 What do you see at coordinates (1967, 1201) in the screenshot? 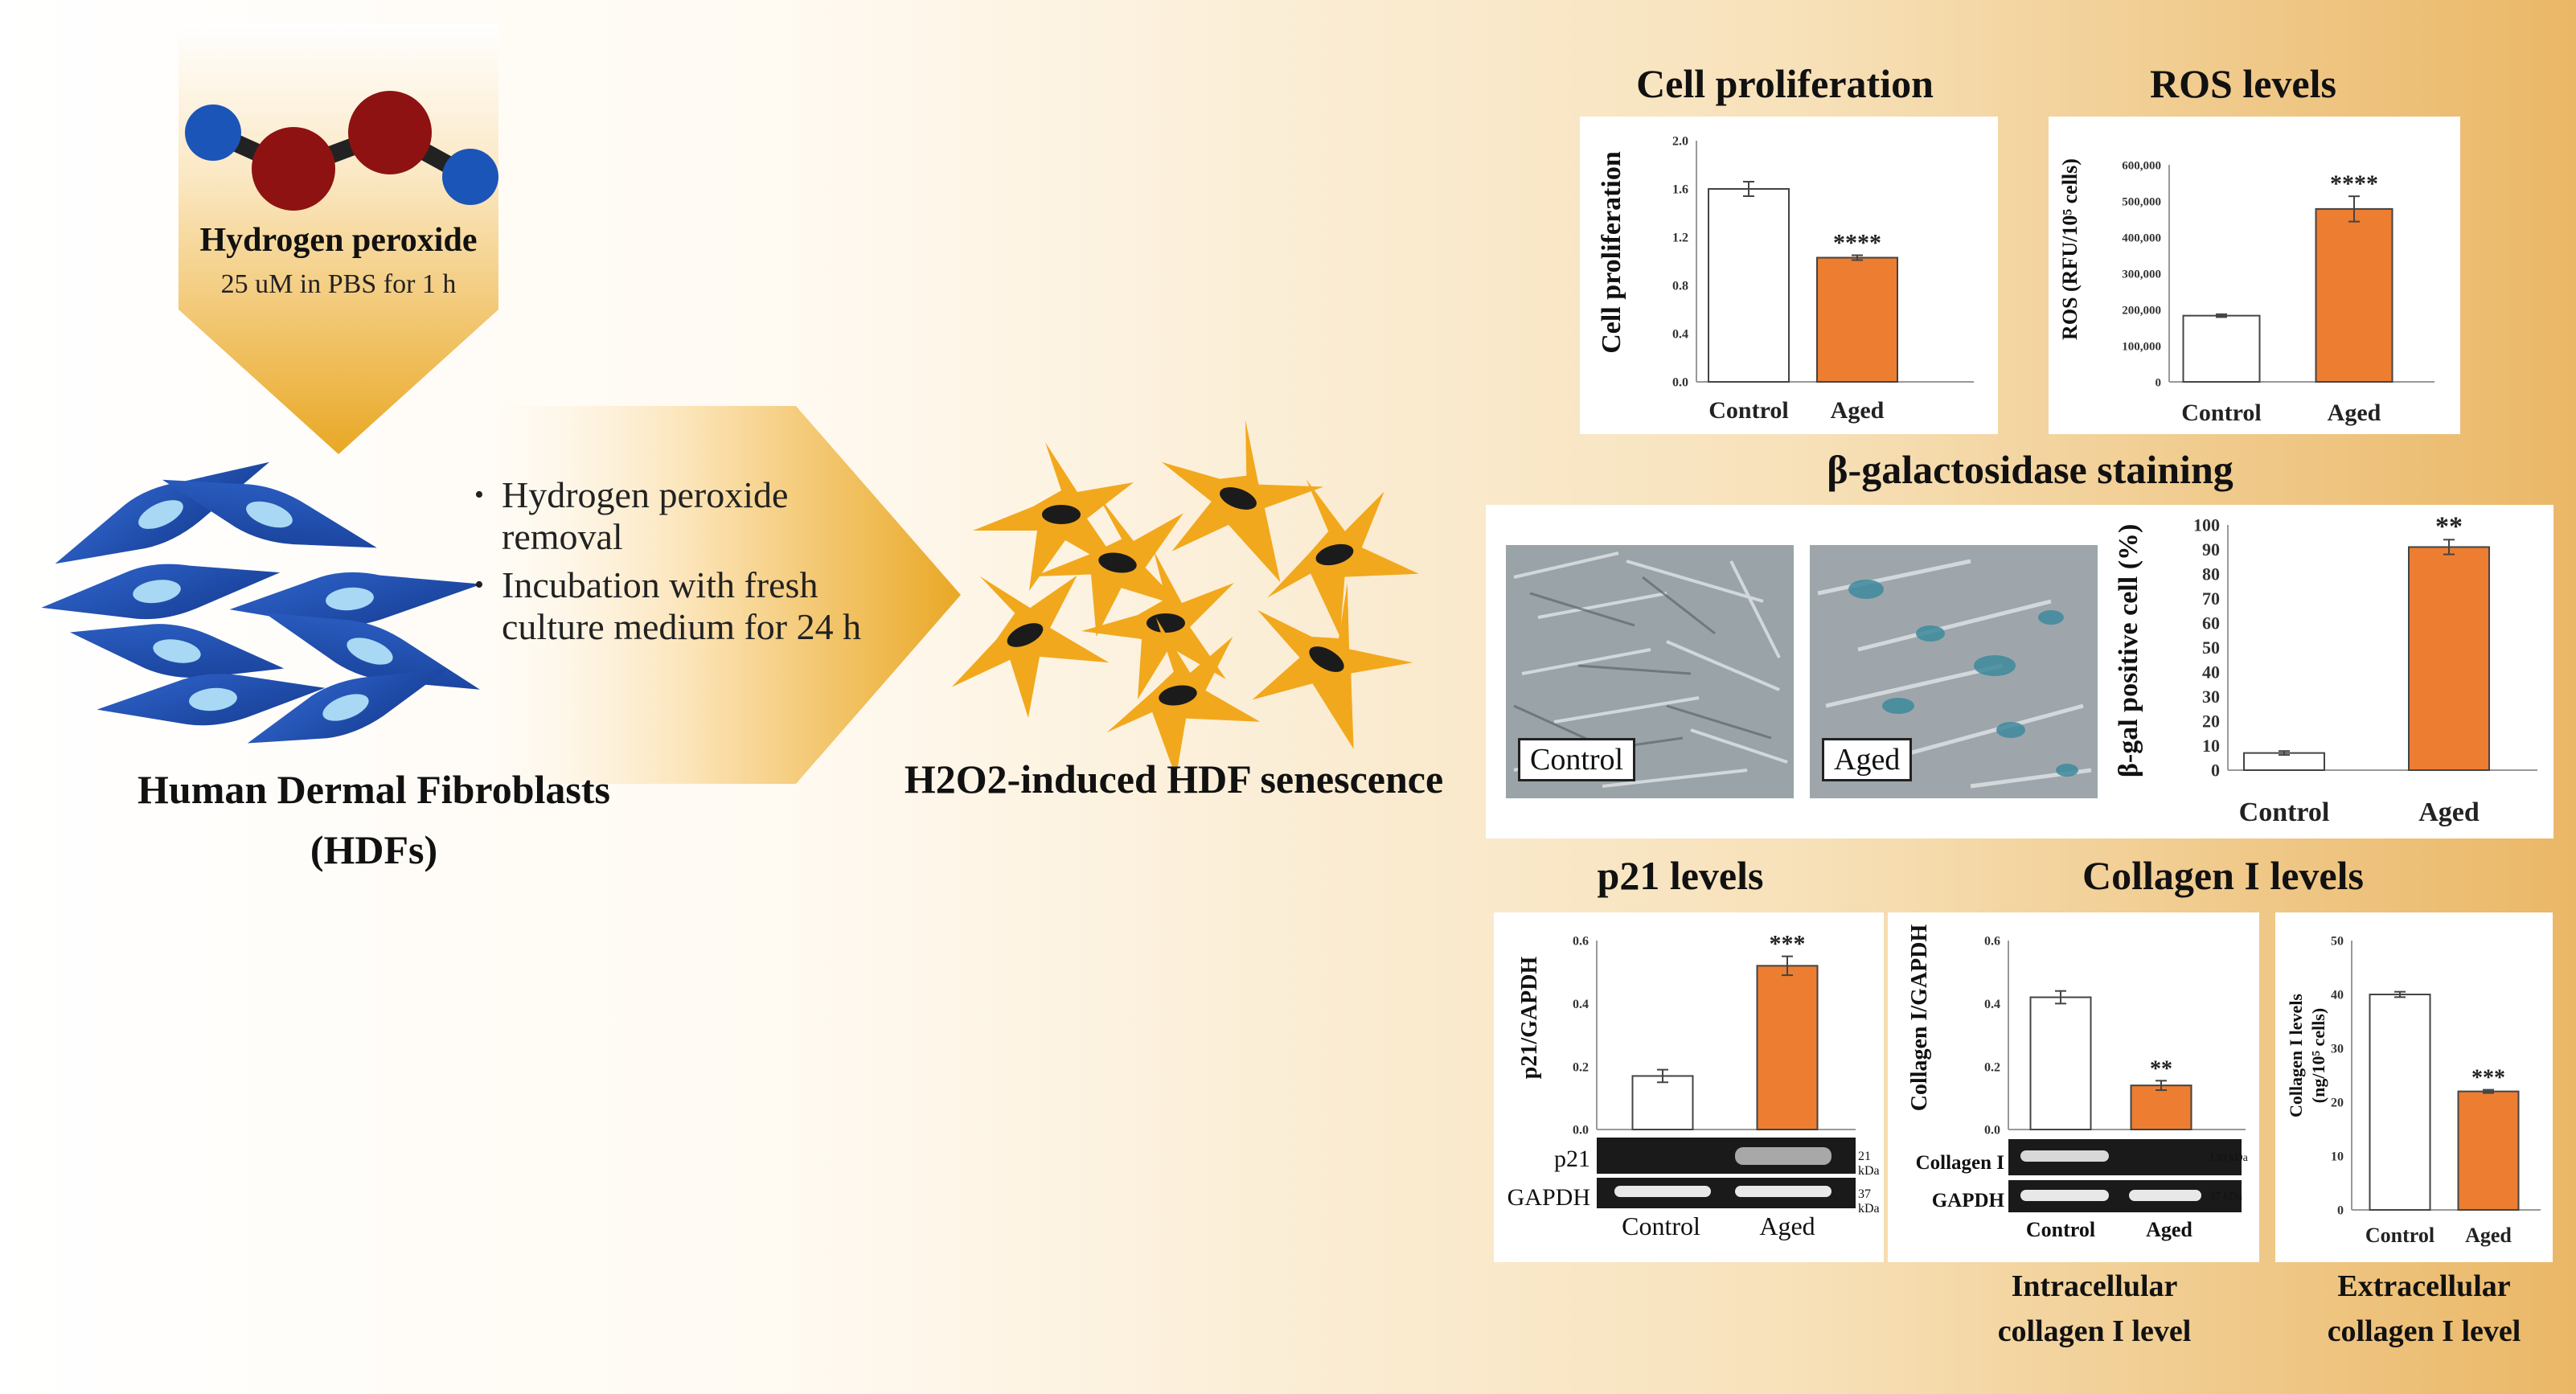
I see `collagen-gapdh-label: GAPDH` at bounding box center [1967, 1201].